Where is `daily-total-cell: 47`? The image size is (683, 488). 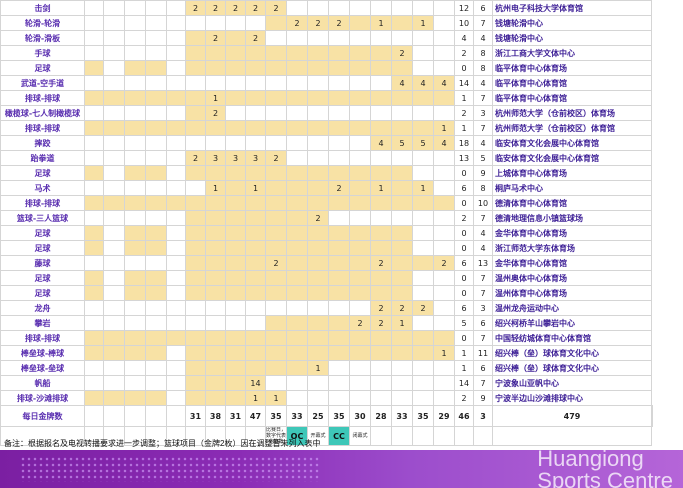 daily-total-cell: 47 is located at coordinates (255, 416).